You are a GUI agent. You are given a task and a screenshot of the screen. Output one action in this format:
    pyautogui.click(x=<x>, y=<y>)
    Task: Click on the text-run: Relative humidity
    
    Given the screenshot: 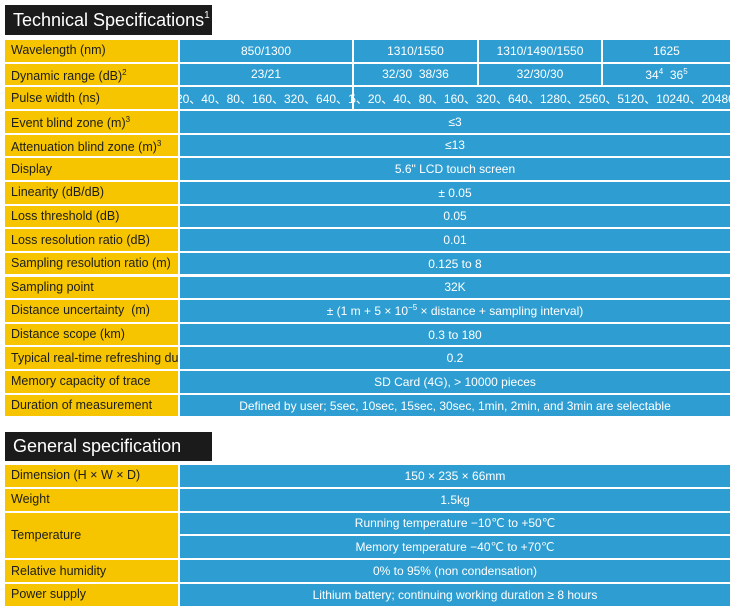 What is the action you would take?
    pyautogui.click(x=59, y=570)
    